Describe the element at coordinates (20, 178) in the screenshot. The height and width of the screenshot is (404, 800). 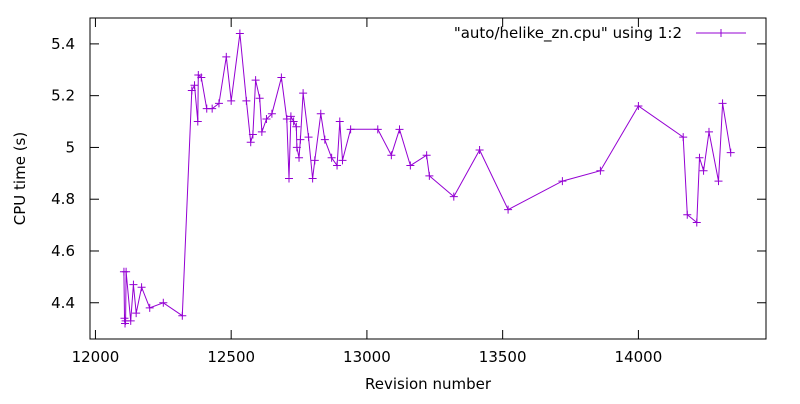
I see `y-axis-label: CPU time (s)` at that location.